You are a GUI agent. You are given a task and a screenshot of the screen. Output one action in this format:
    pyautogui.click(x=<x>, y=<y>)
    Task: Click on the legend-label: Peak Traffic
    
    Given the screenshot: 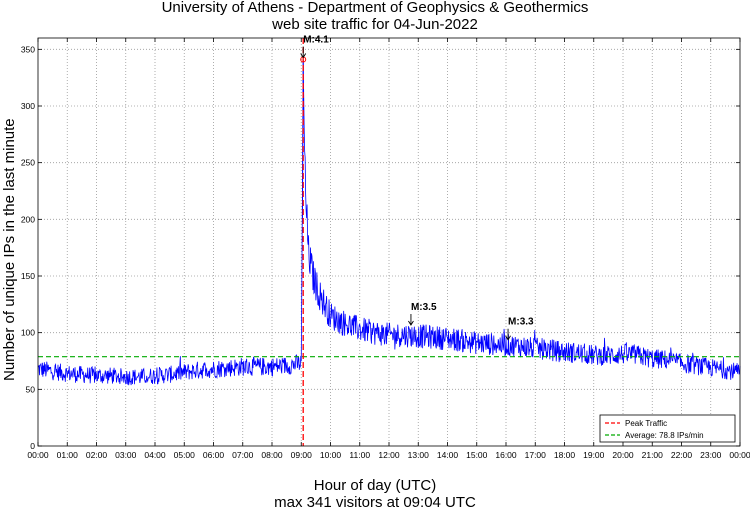 What is the action you would take?
    pyautogui.click(x=646, y=423)
    